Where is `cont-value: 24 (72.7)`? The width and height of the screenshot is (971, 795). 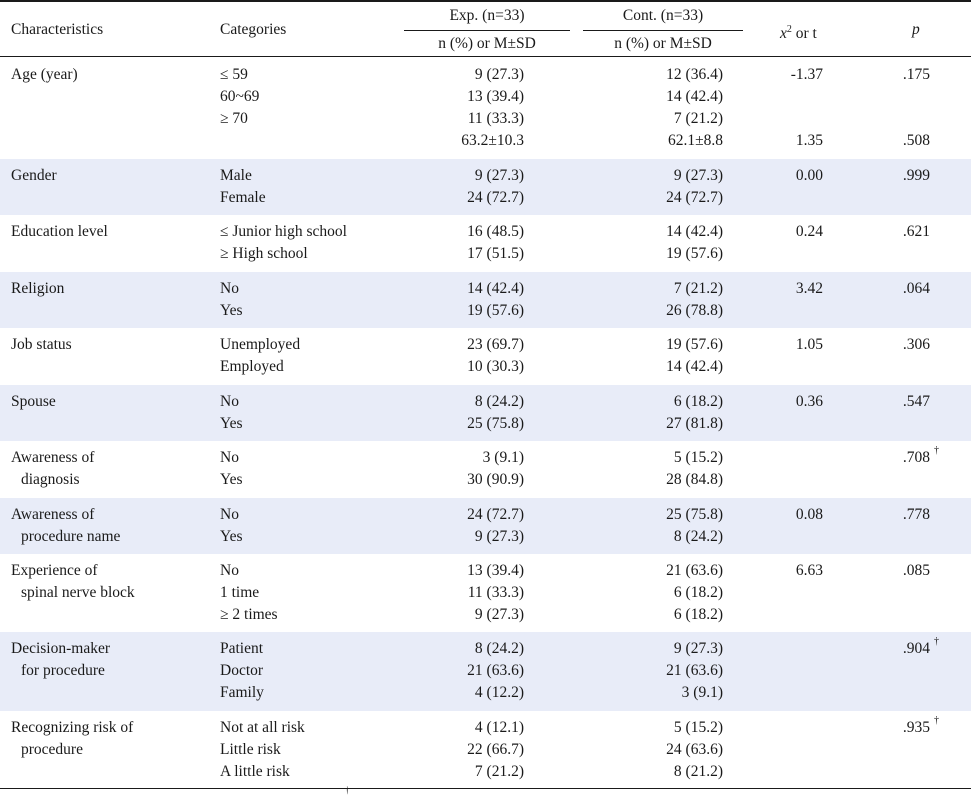
cont-value: 24 (72.7) is located at coordinates (694, 197).